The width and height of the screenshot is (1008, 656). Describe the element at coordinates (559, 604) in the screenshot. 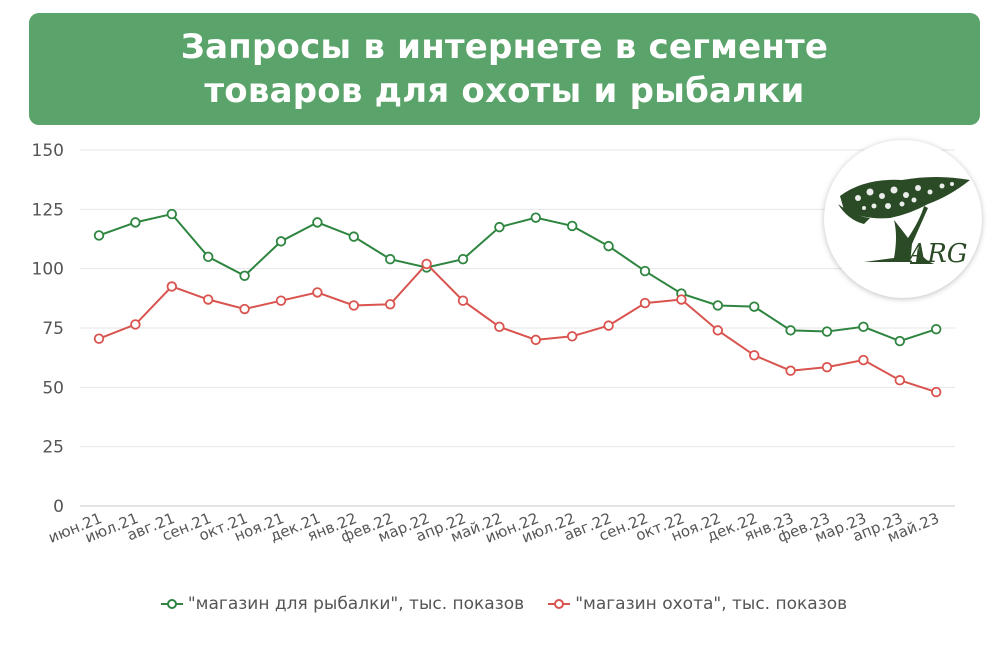

I see `legend-marker-hunting` at that location.